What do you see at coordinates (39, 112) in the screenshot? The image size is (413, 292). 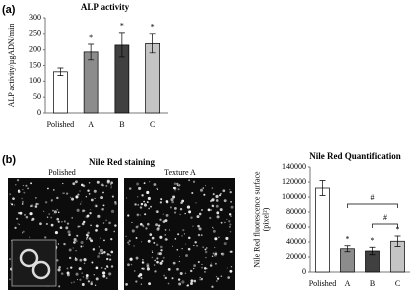 I see `y-tick-label: 0` at bounding box center [39, 112].